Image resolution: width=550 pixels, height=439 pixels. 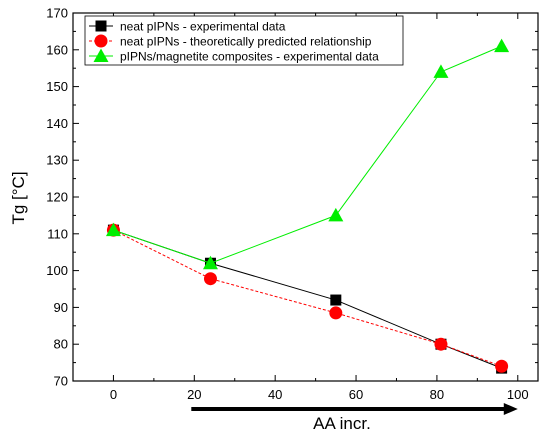 What do you see at coordinates (342, 423) in the screenshot?
I see `x-axis-title: AA incr.` at bounding box center [342, 423].